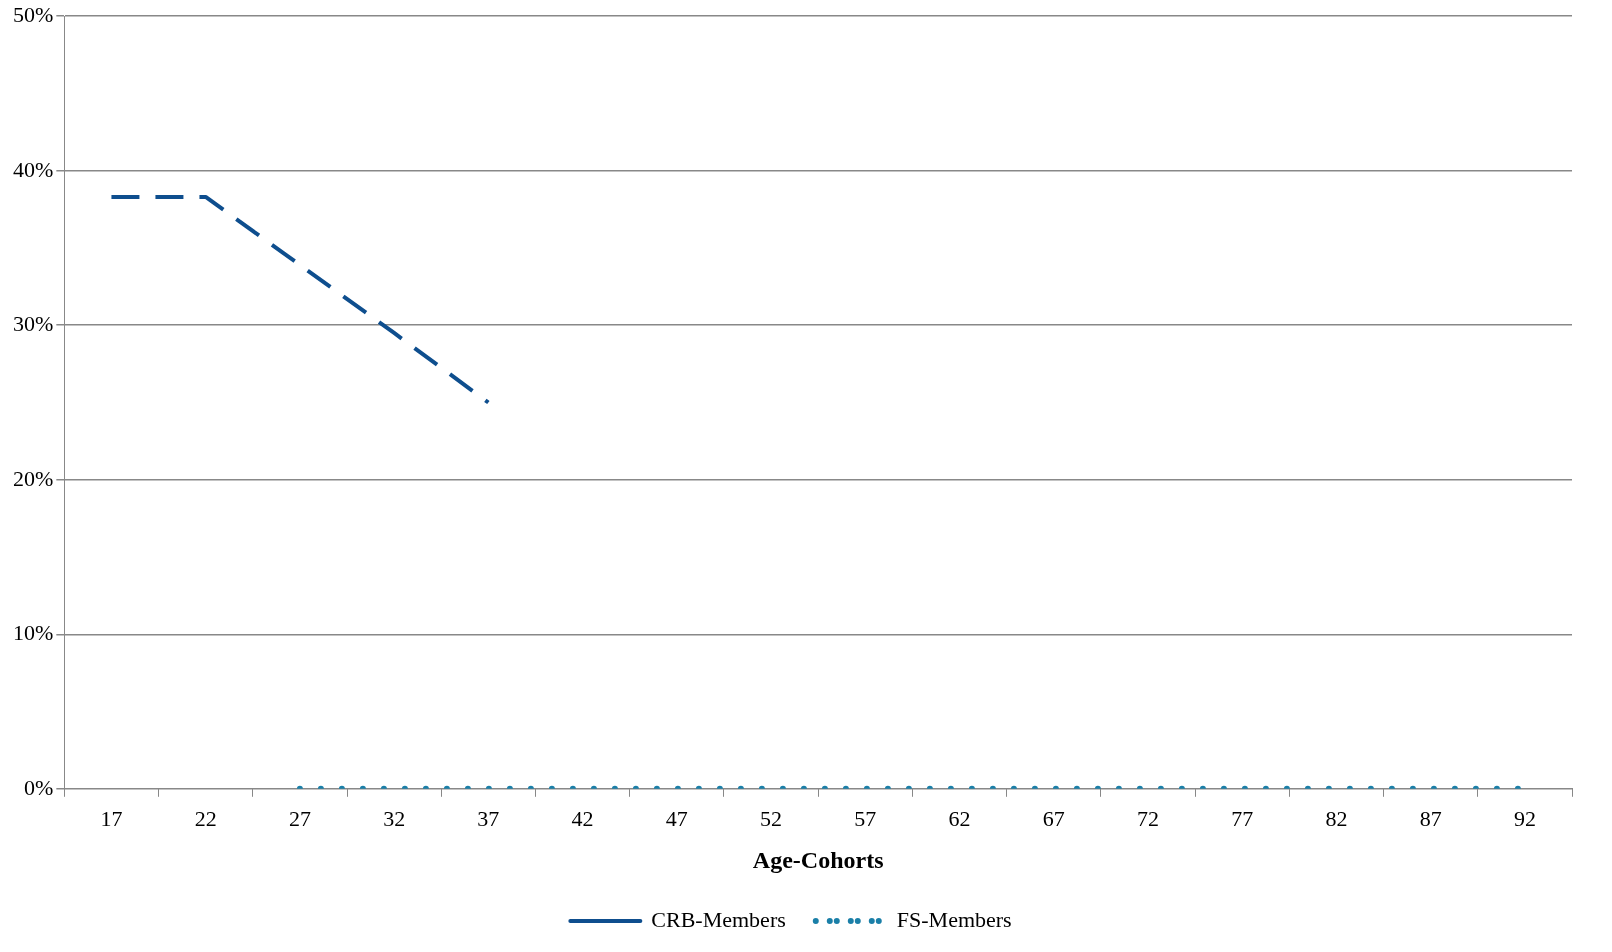 Image resolution: width=1612 pixels, height=952 pixels. Describe the element at coordinates (300, 299) in the screenshot. I see `line-series` at that location.